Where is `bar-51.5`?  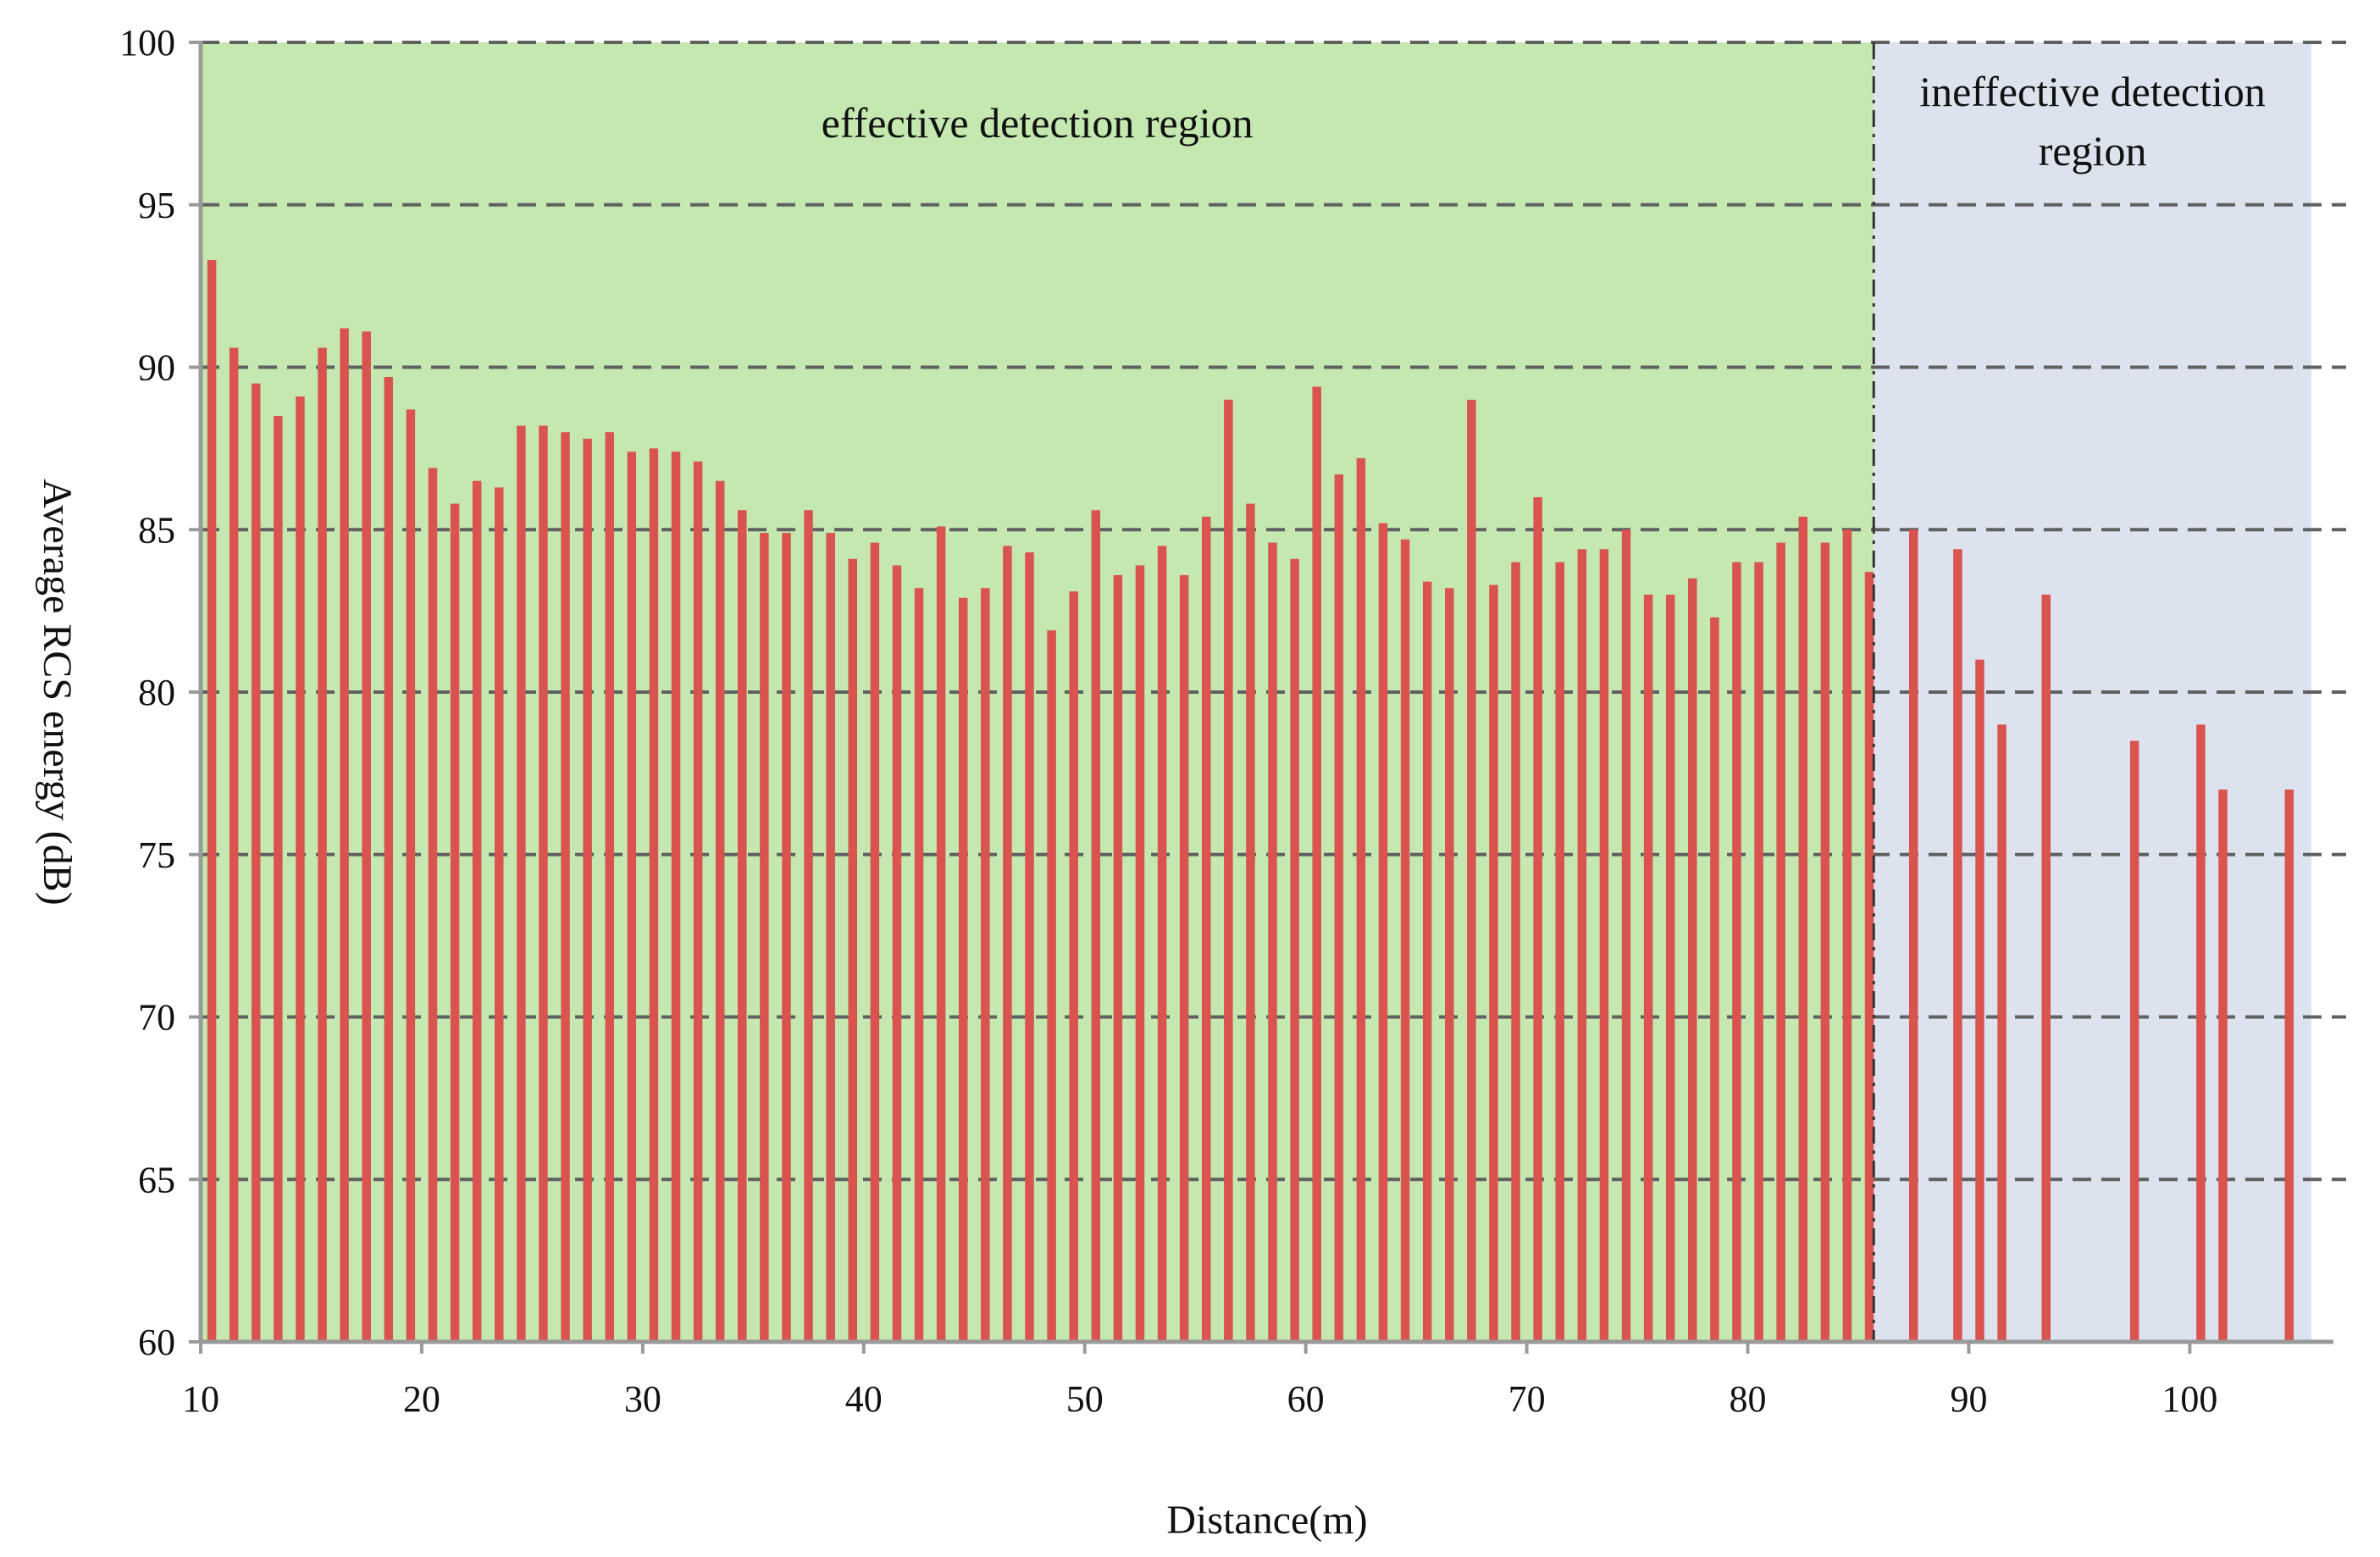 bar-51.5 is located at coordinates (1118, 958).